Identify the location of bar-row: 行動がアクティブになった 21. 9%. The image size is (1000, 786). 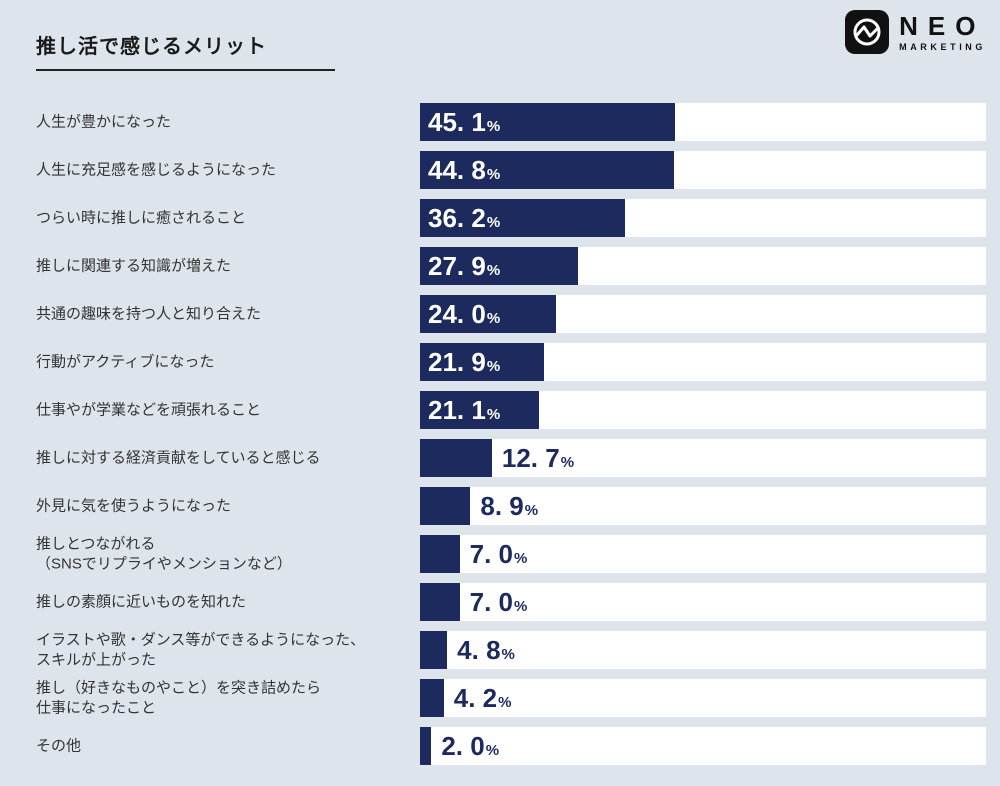
(500, 362).